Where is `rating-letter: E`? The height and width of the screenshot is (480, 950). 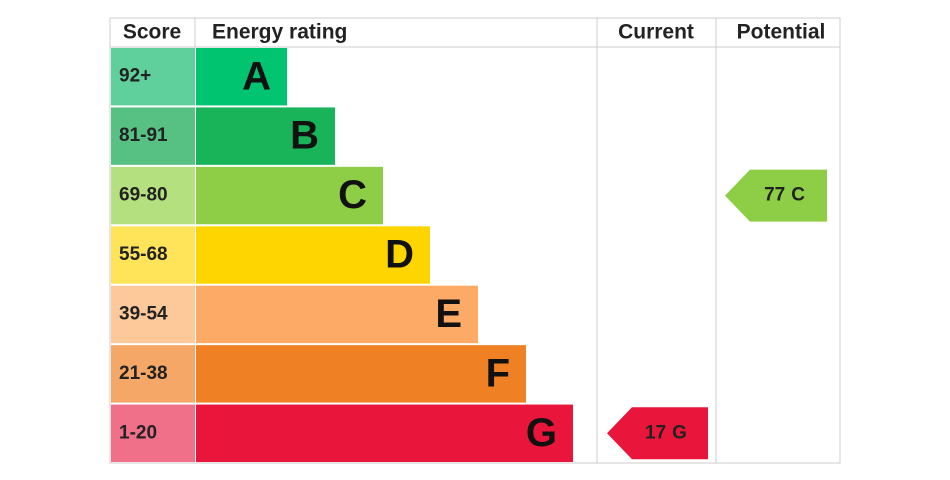 rating-letter: E is located at coordinates (448, 314).